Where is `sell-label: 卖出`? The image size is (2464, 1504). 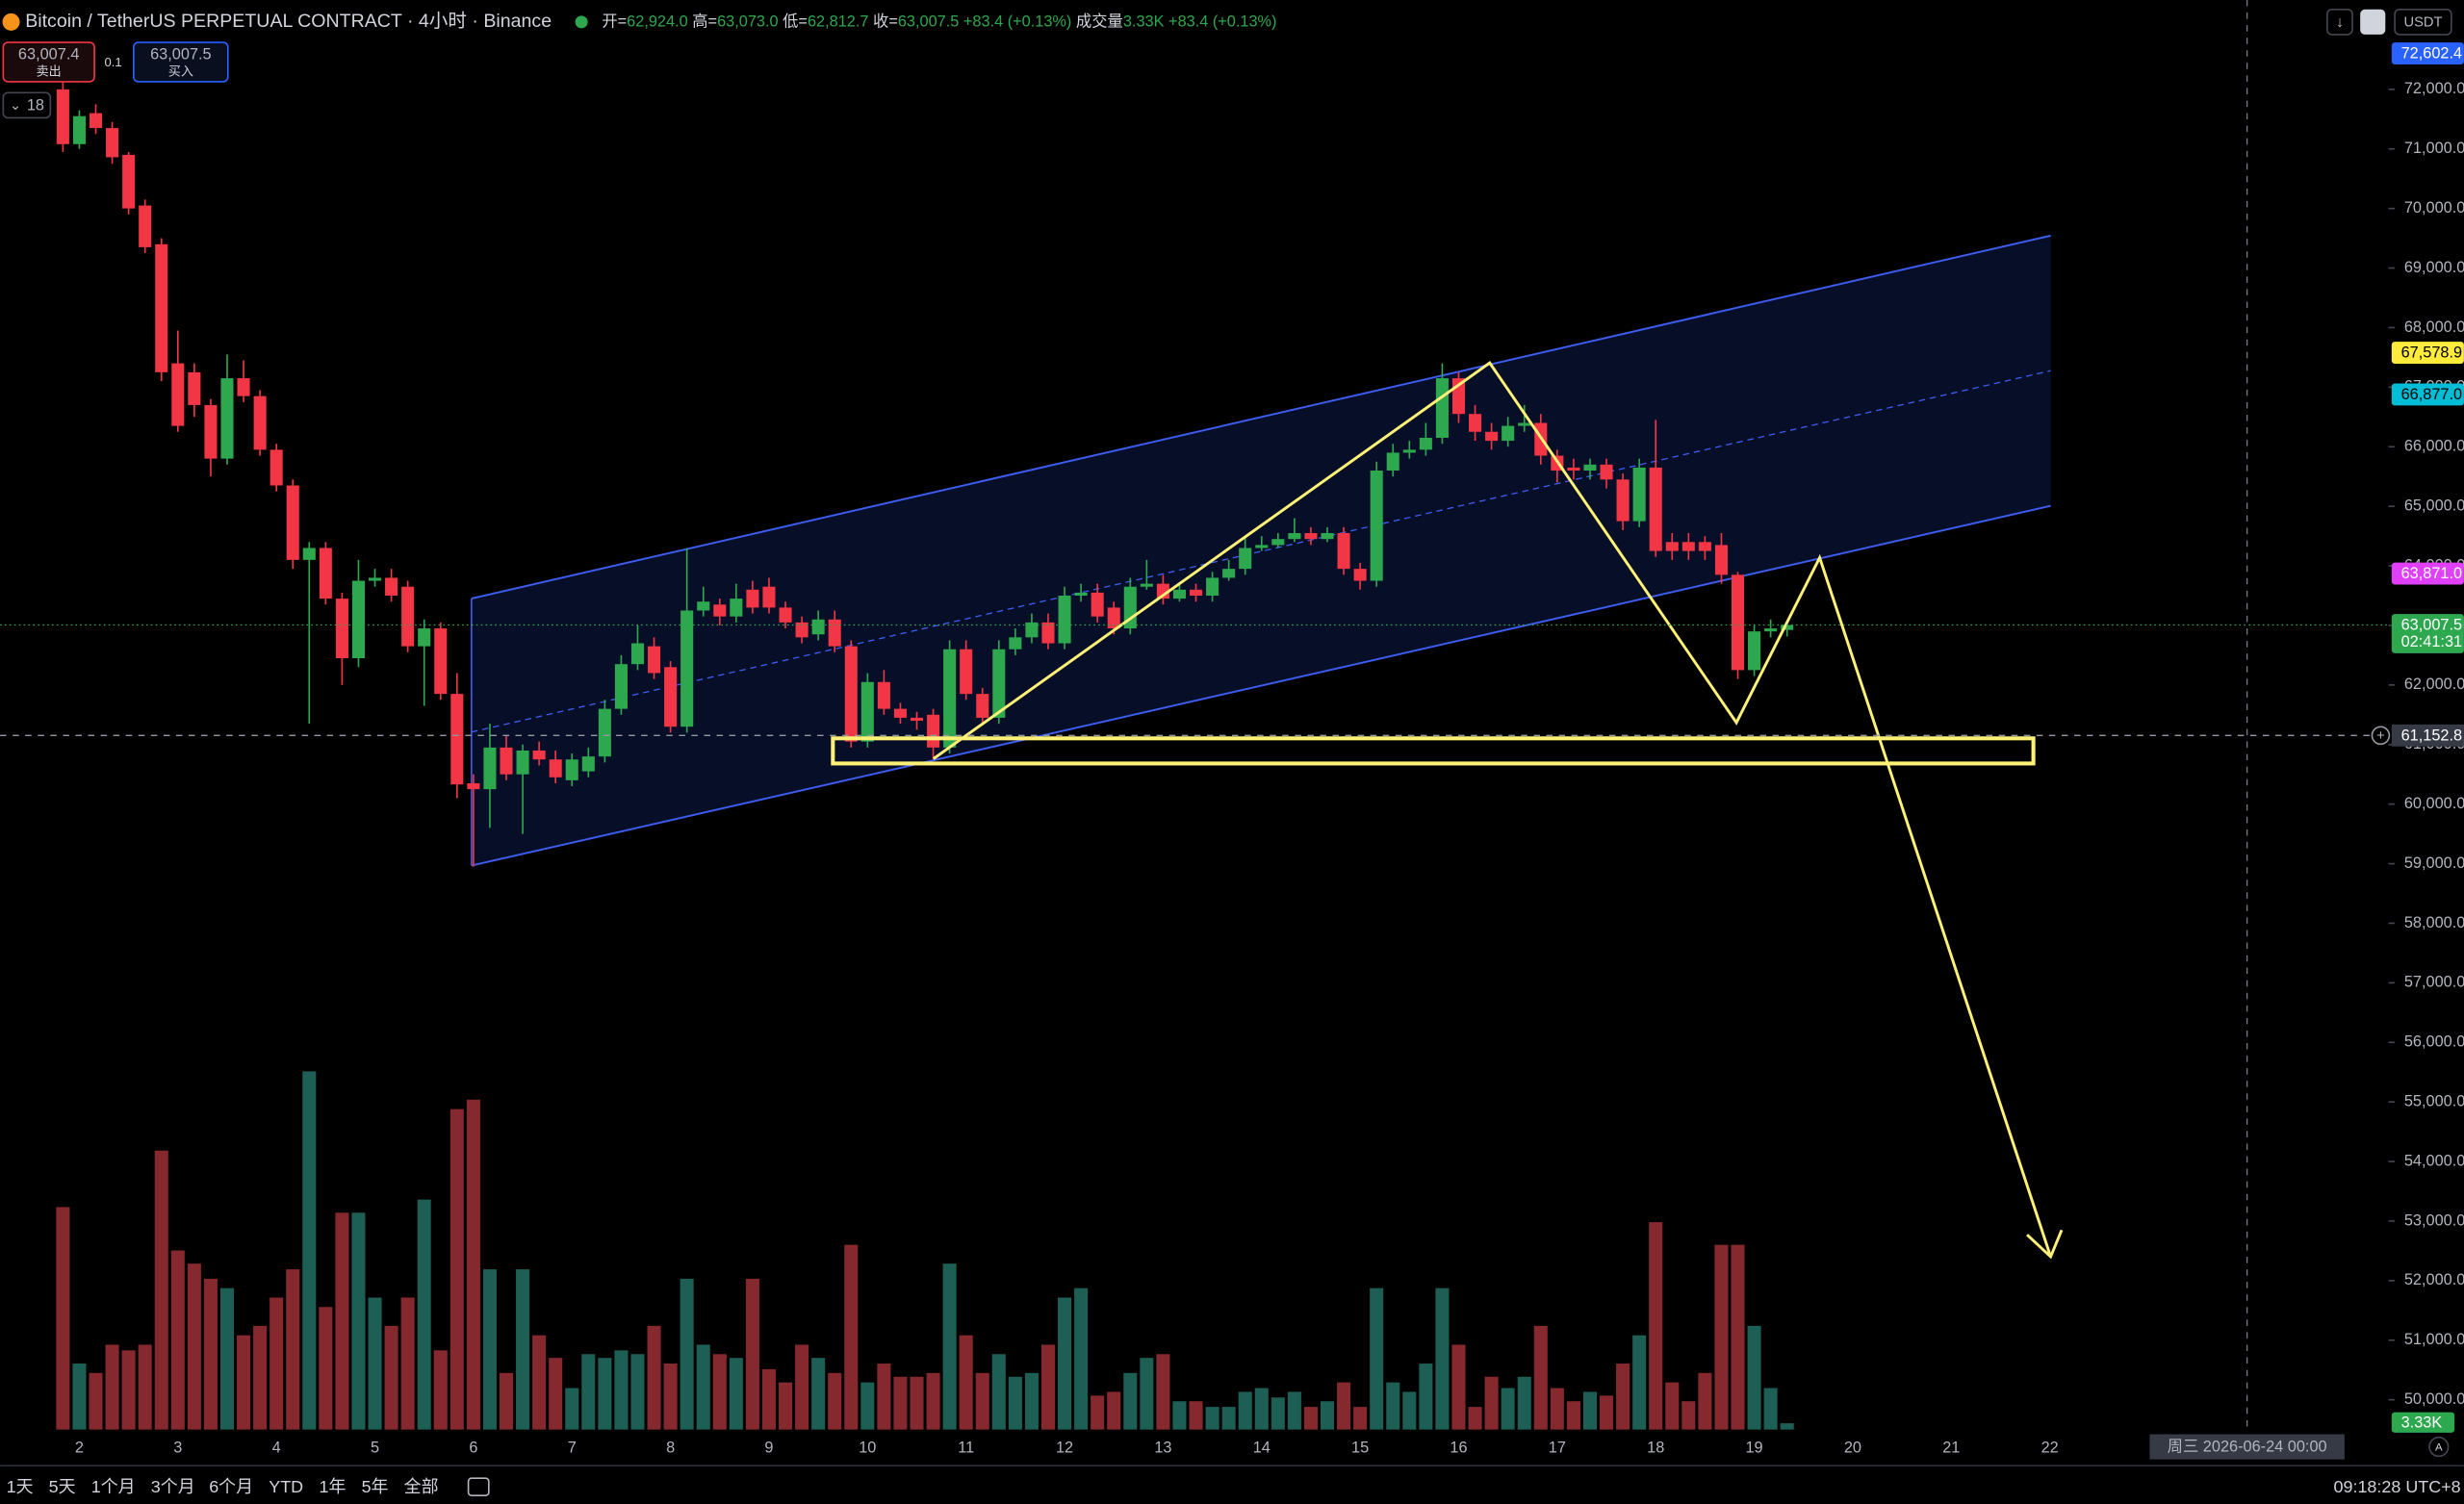
sell-label: 卖出 is located at coordinates (49, 71).